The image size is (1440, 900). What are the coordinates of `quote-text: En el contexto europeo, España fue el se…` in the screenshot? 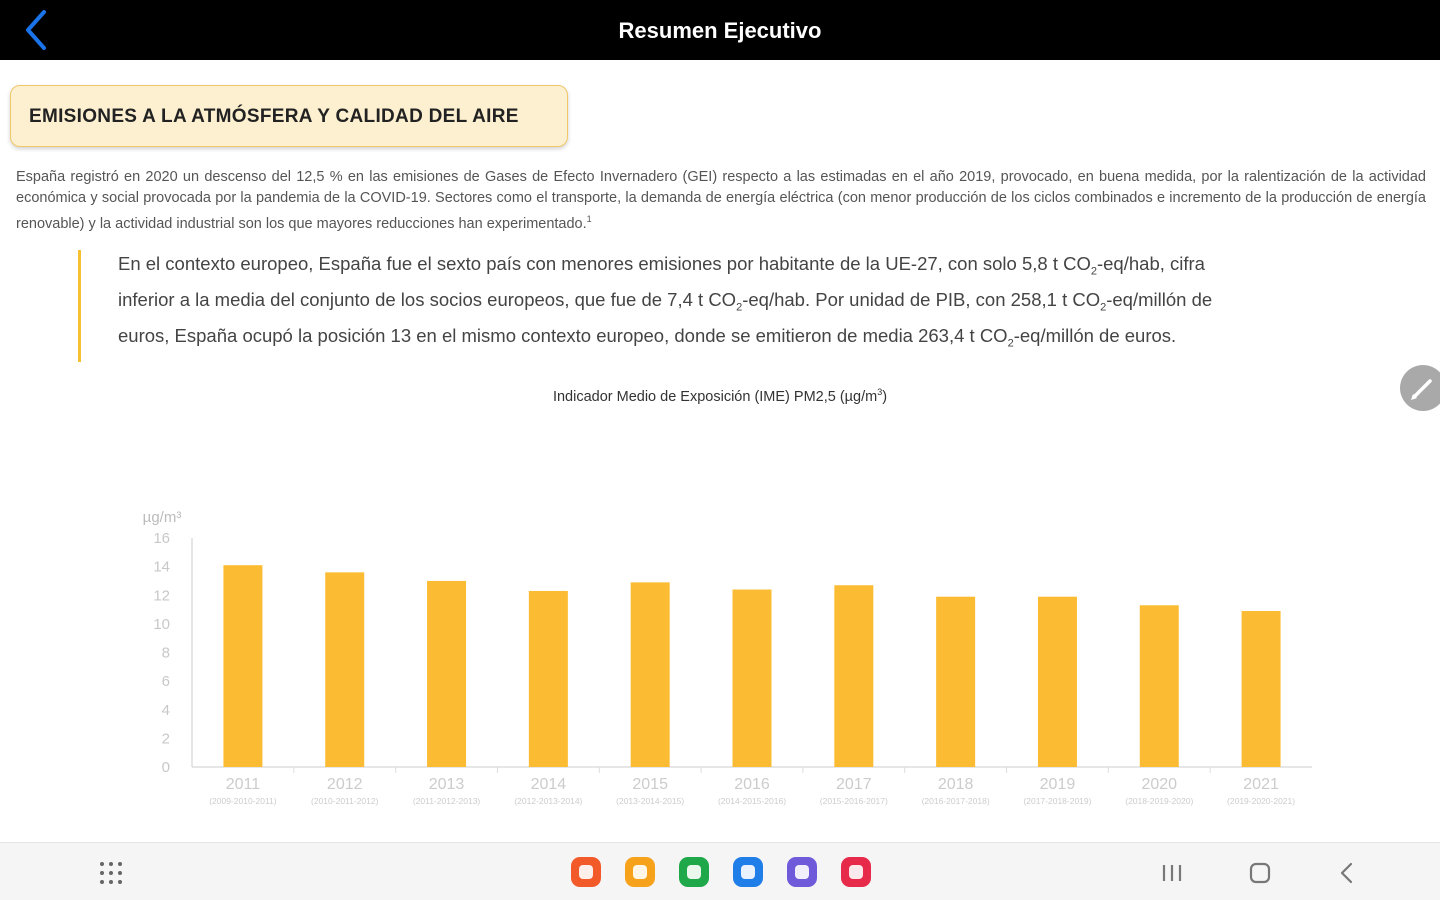 It's located at (683, 304).